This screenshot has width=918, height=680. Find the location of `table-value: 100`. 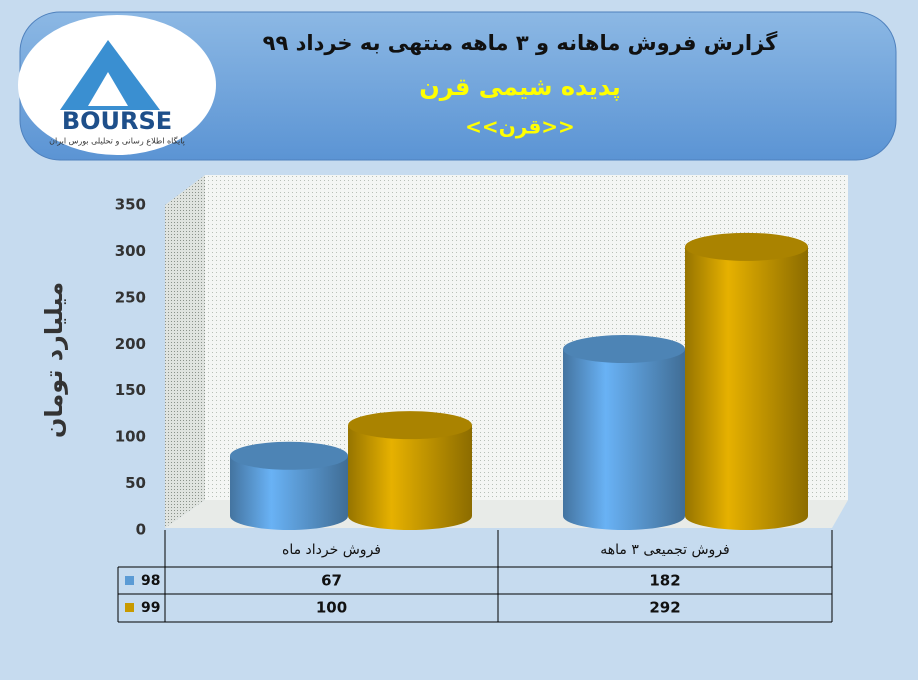

table-value: 100 is located at coordinates (331, 608).